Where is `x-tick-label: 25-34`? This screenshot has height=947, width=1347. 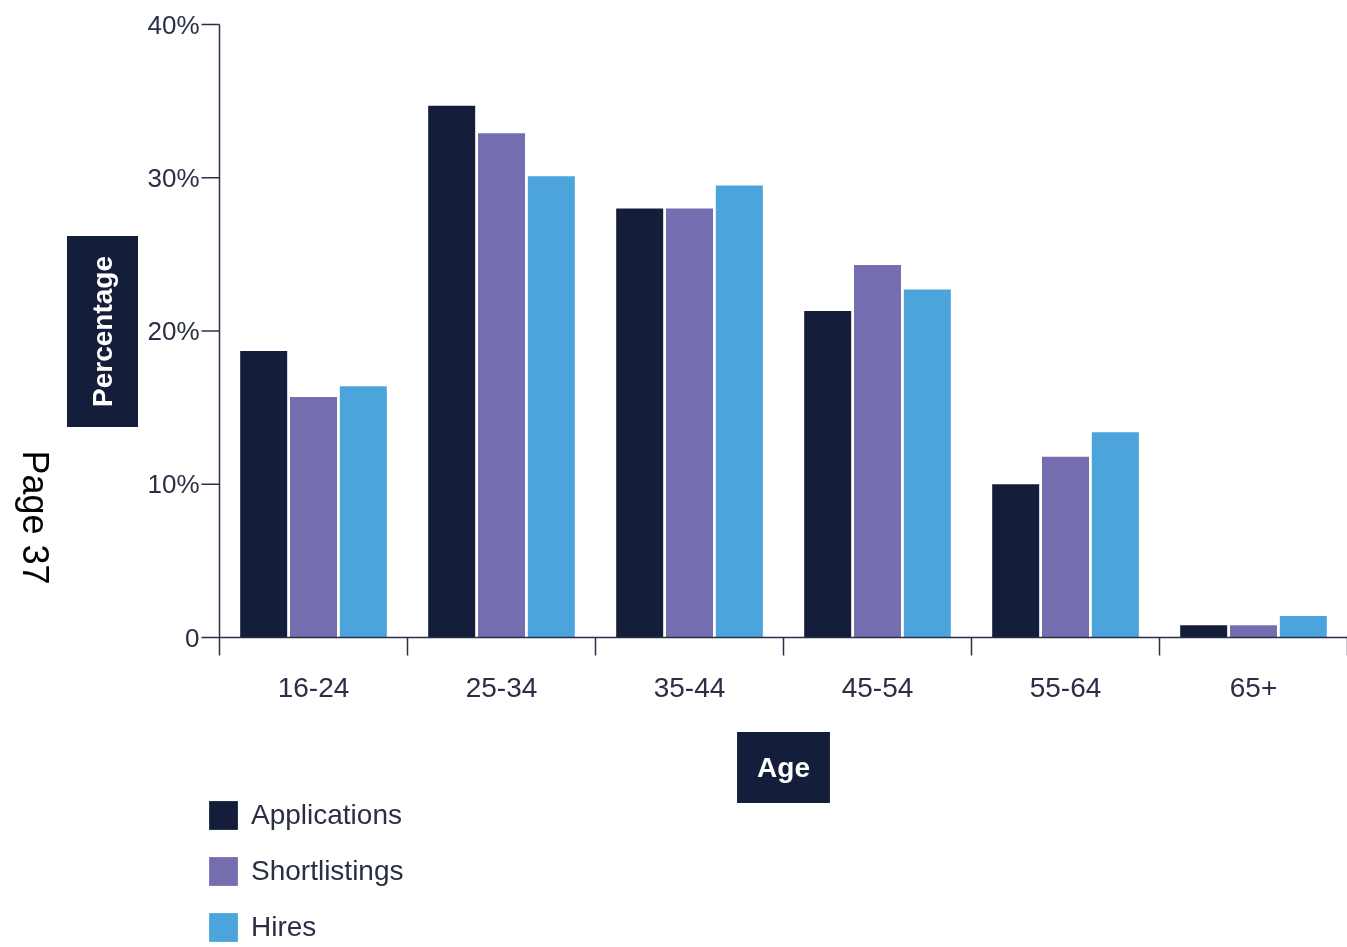
x-tick-label: 25-34 is located at coordinates (501, 687).